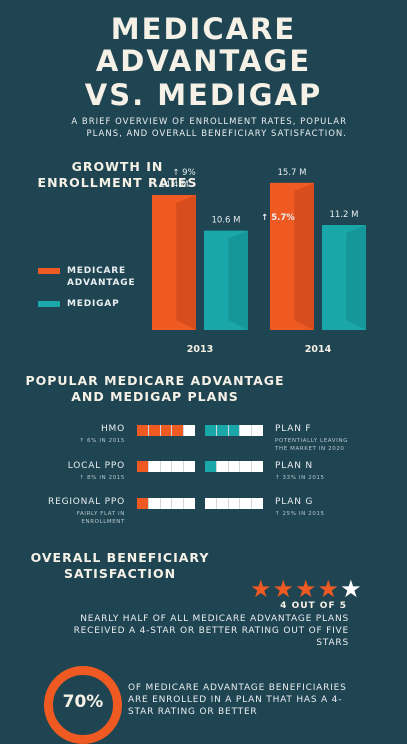 This screenshot has height=744, width=407. Describe the element at coordinates (49, 271) in the screenshot. I see `legend-swatch-ma` at that location.